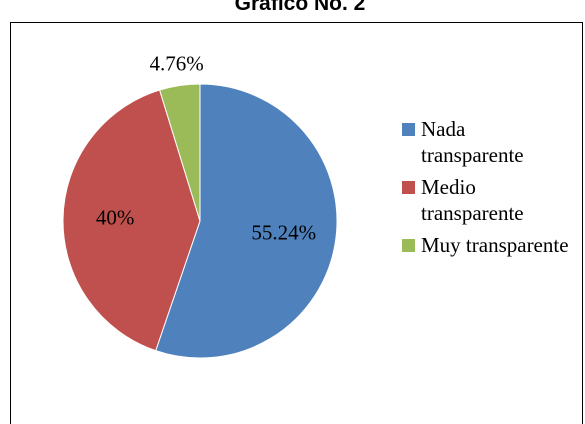  I want to click on legend-label: Nada transparente, so click(472, 142).